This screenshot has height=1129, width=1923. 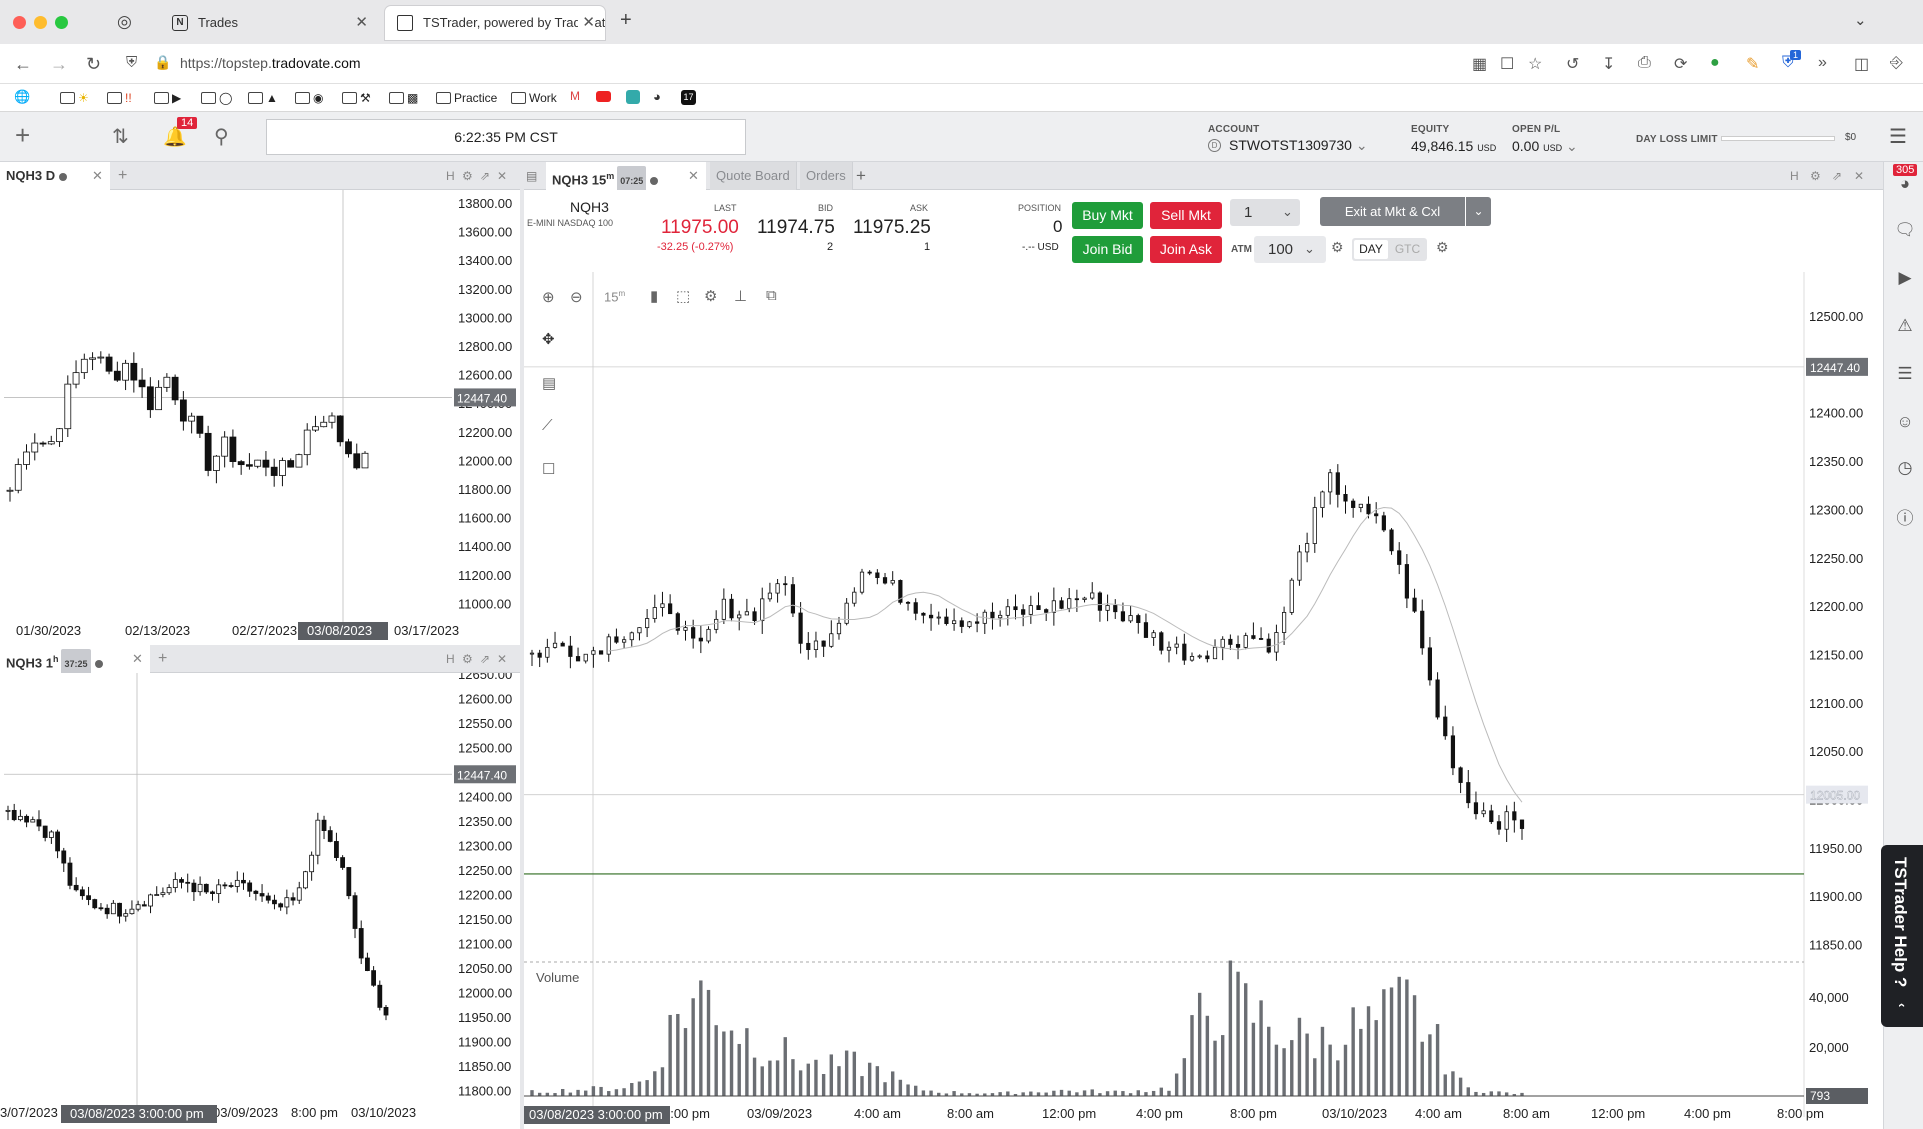 What do you see at coordinates (826, 176) in the screenshot?
I see `tab-orders: Orders` at bounding box center [826, 176].